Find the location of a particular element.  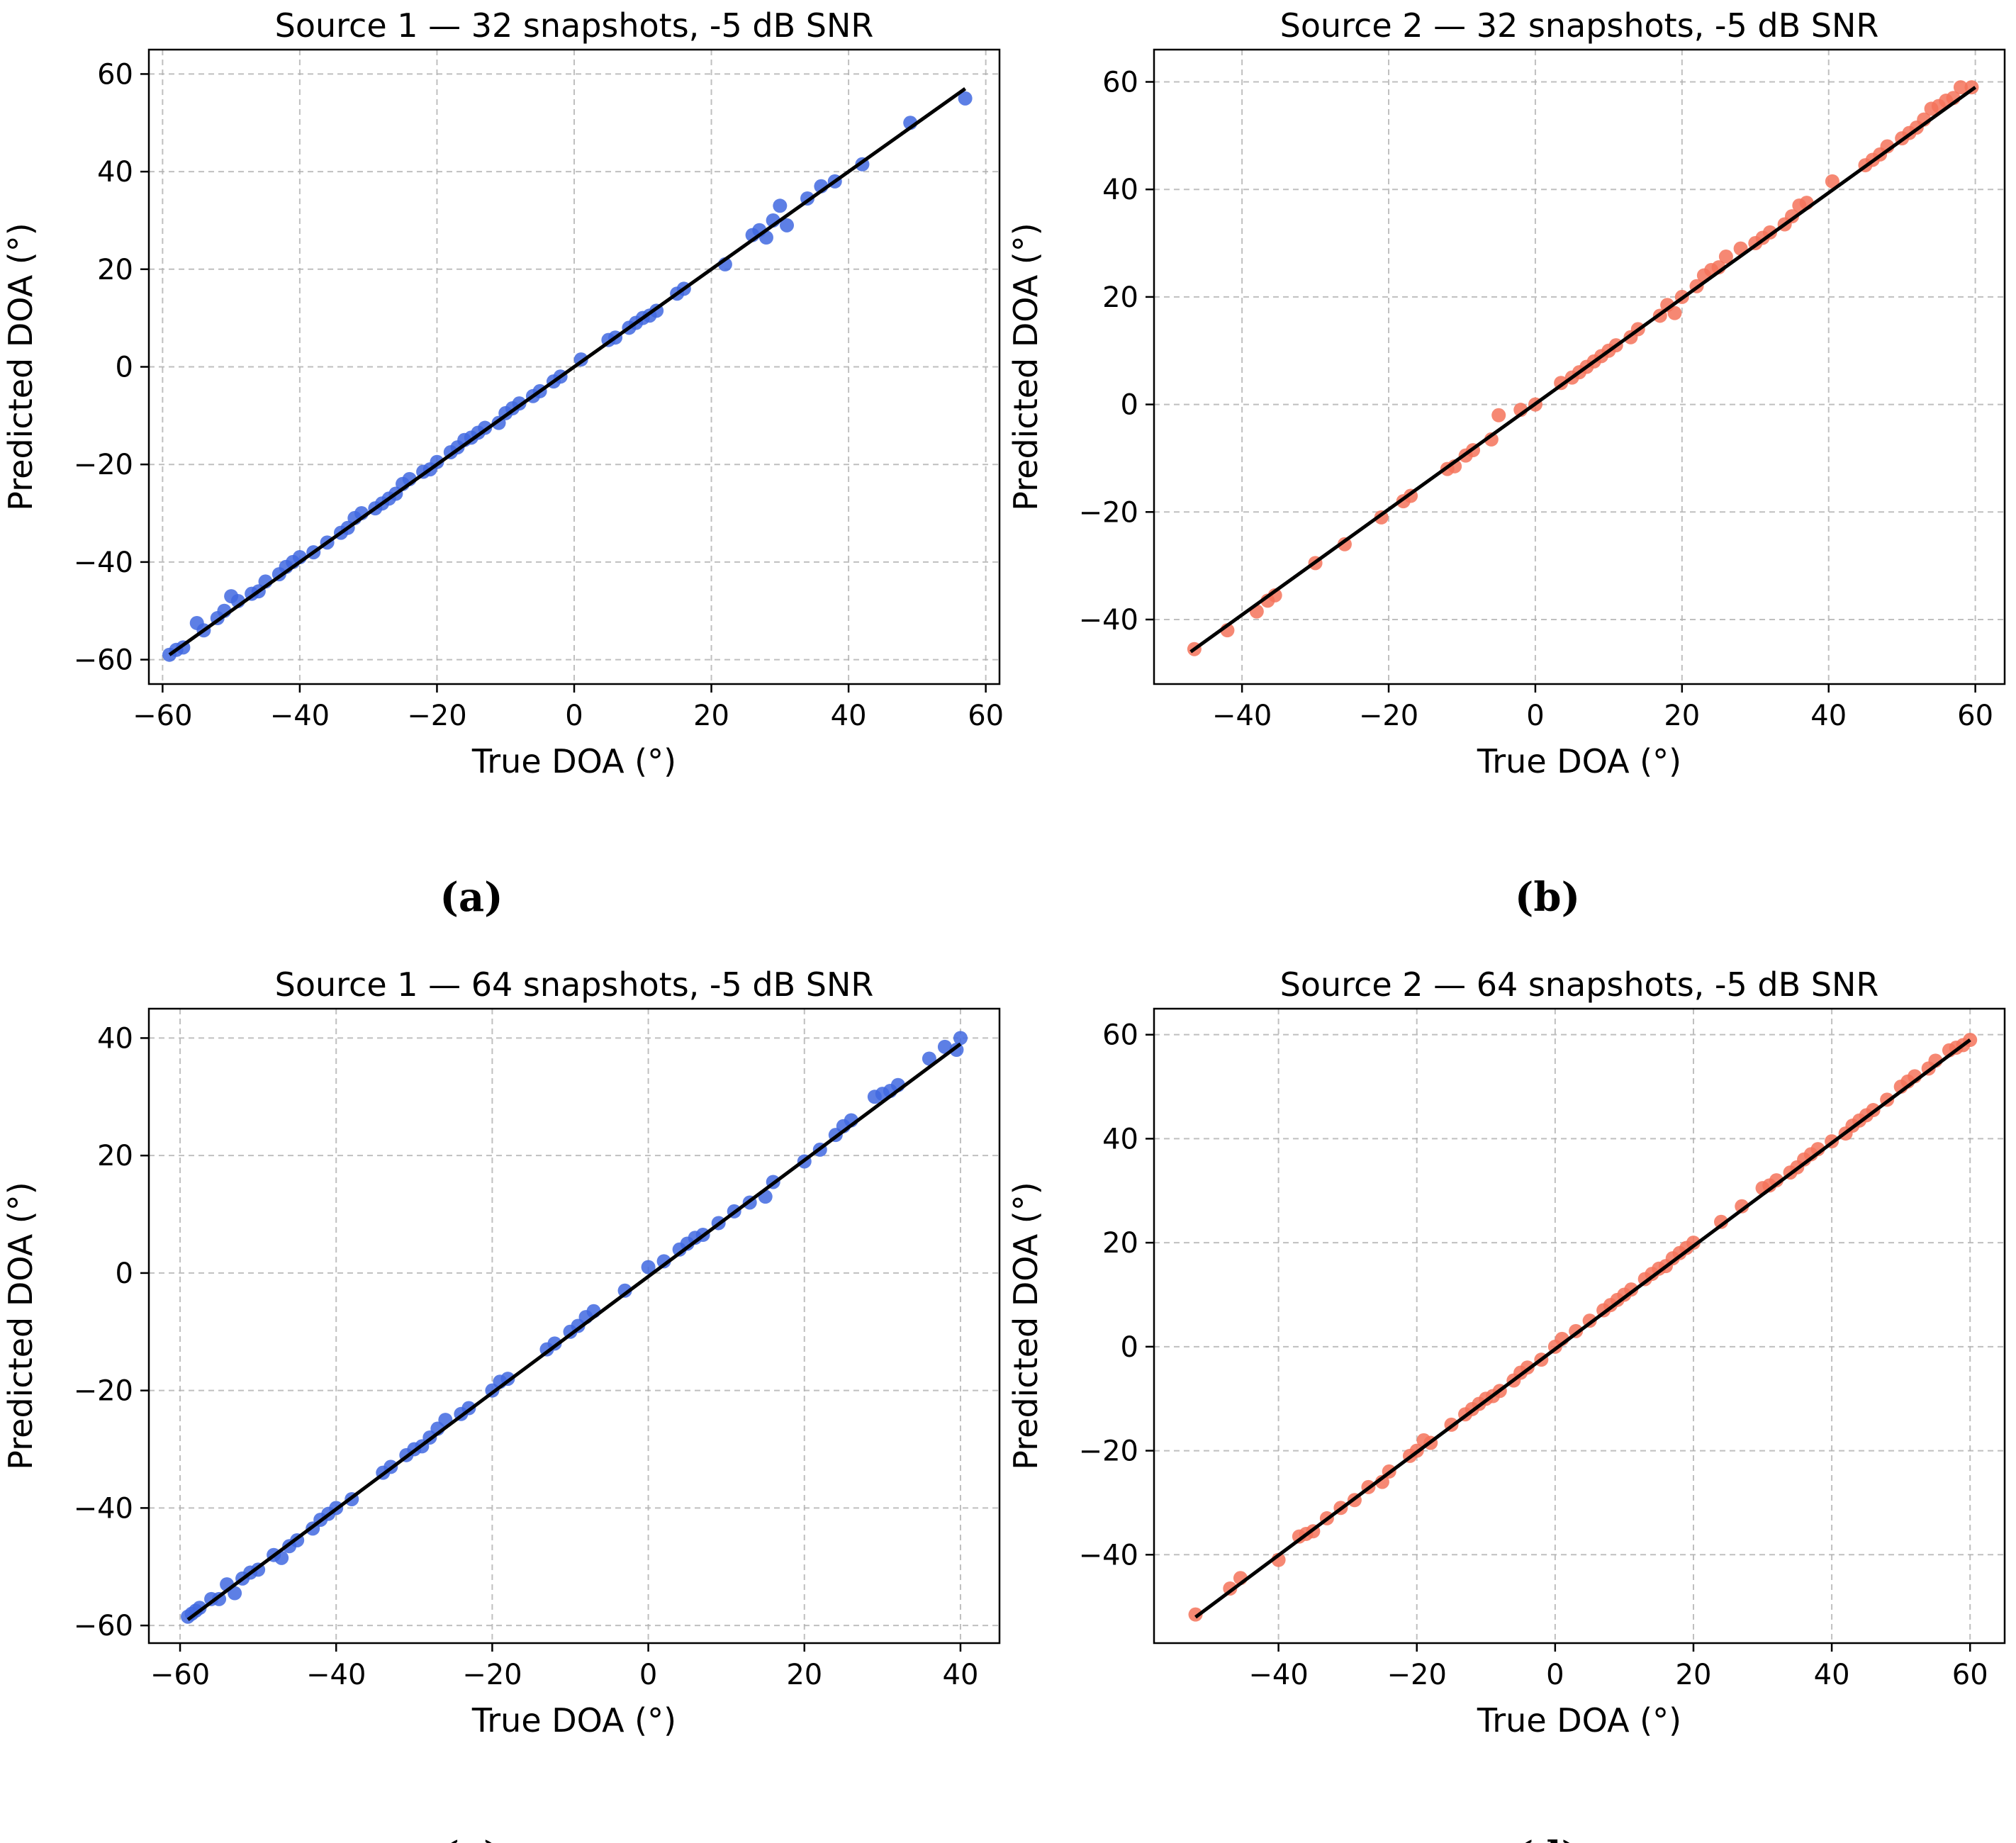

panel-label: (d) is located at coordinates (1548, 1838).